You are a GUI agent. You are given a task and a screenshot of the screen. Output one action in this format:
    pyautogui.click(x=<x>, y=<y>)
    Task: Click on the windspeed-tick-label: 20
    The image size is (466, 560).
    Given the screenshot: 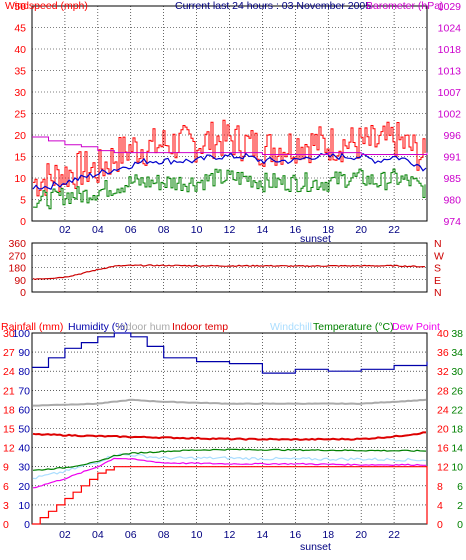 What is the action you would take?
    pyautogui.click(x=20, y=136)
    